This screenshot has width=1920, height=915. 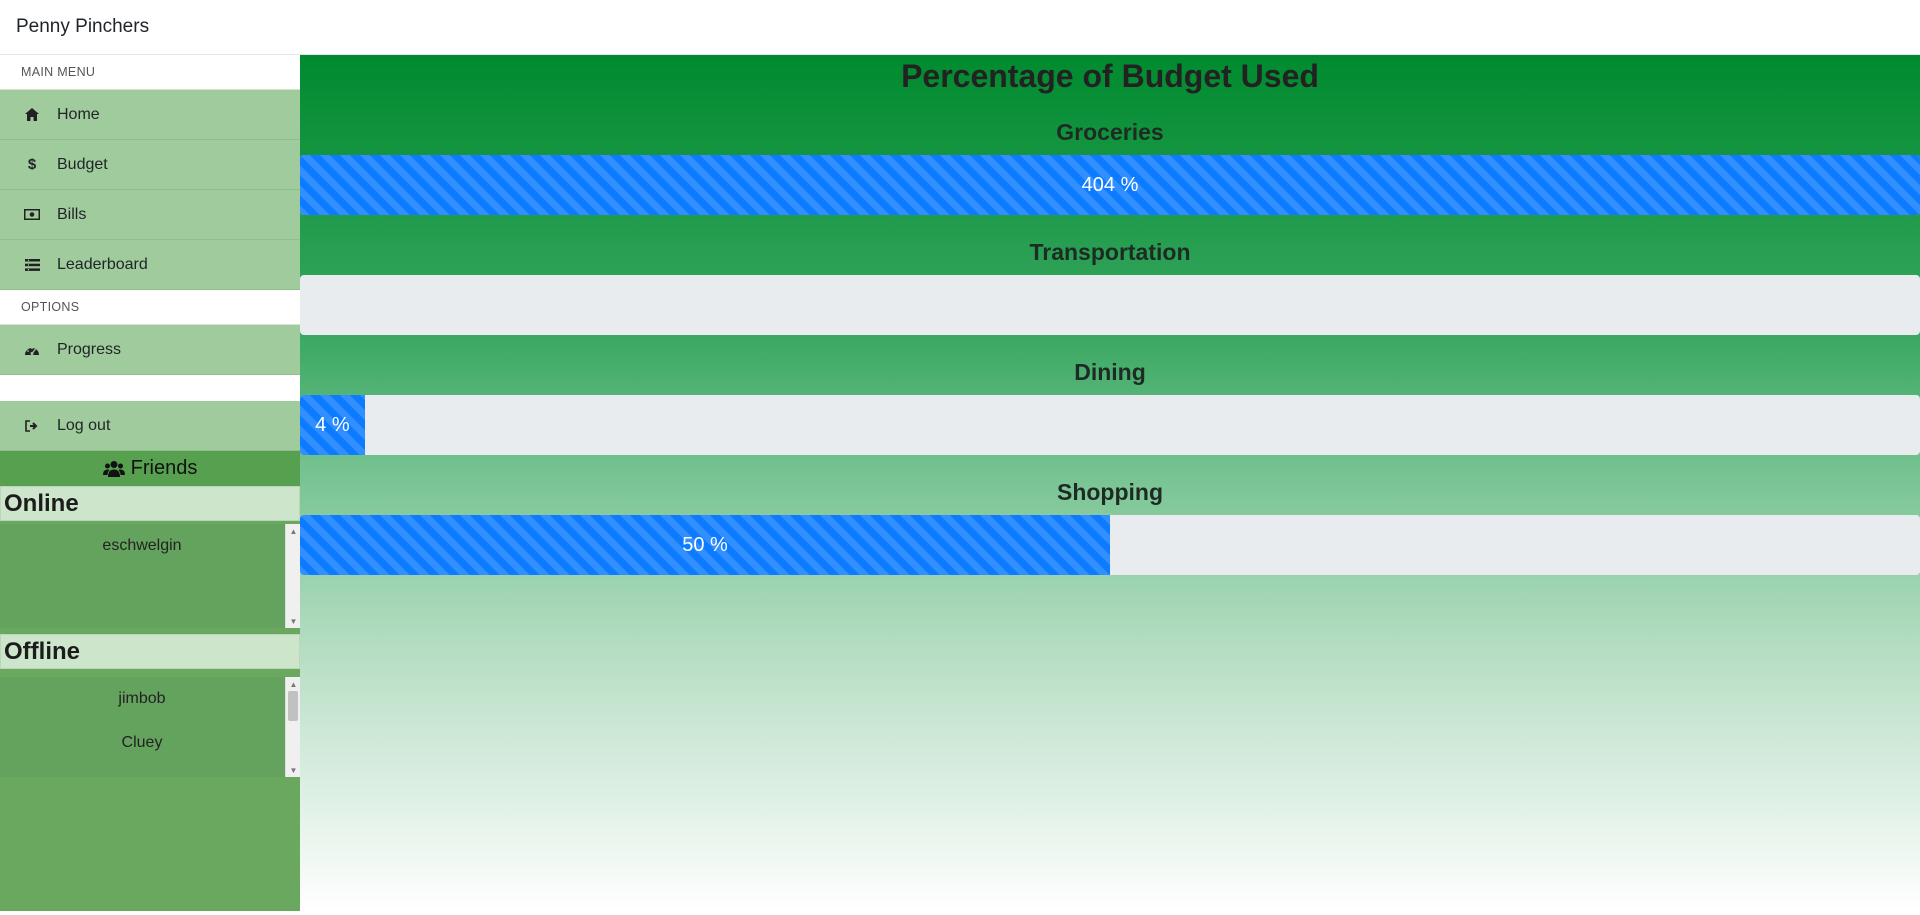 What do you see at coordinates (83, 426) in the screenshot?
I see `logout-label: Log out` at bounding box center [83, 426].